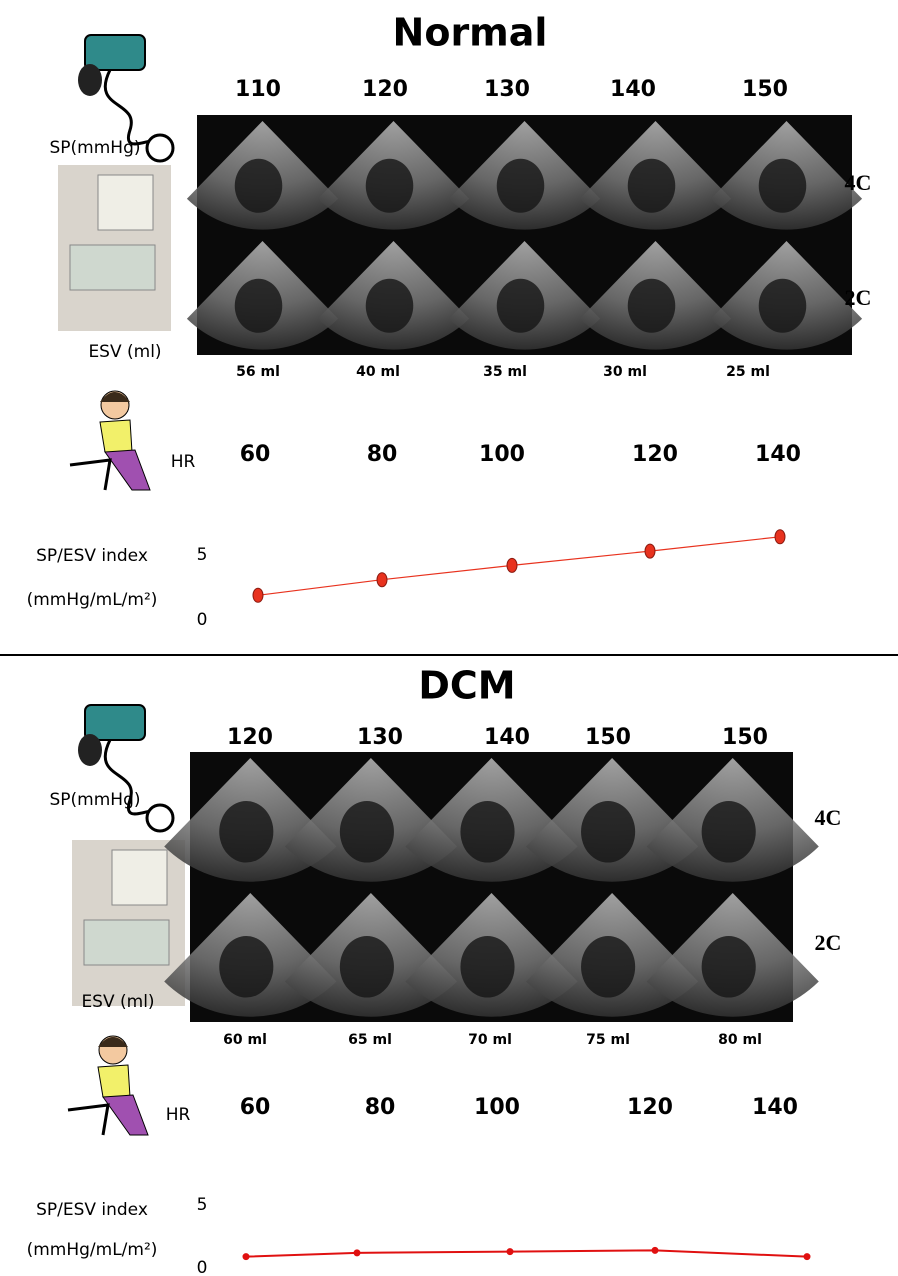 Image resolution: width=898 pixels, height=1276 pixels. Describe the element at coordinates (378, 372) in the screenshot. I see `esv-value: 40 ml` at that location.